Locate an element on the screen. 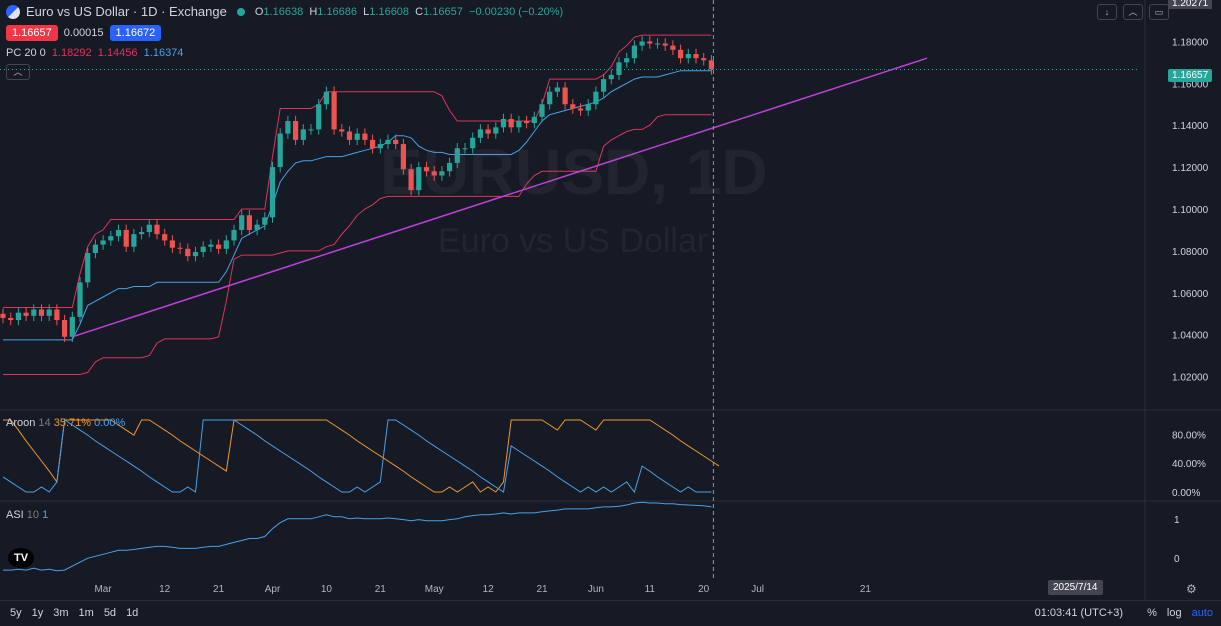  collapse-pane-icon: ︿ is located at coordinates (1133, 12).